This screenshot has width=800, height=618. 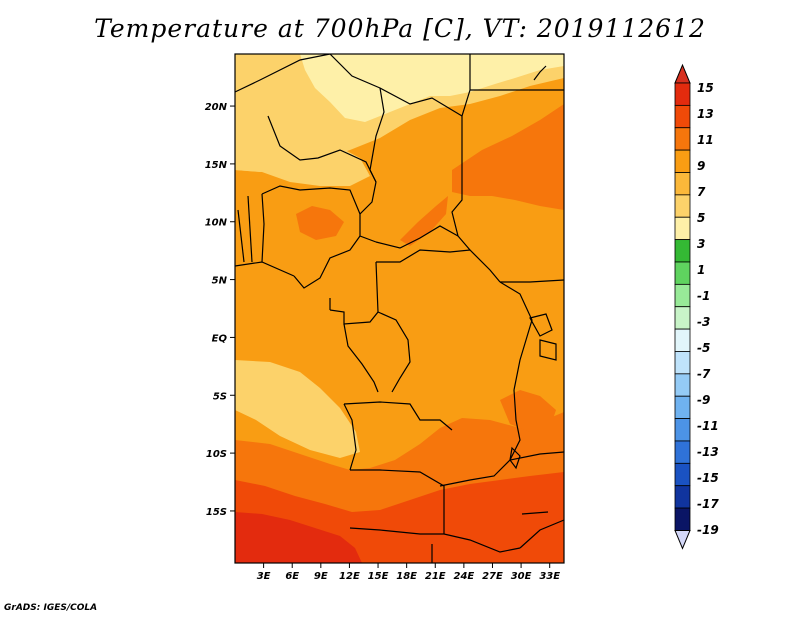 I want to click on lat-tick-label: 5S, so click(x=220, y=396).